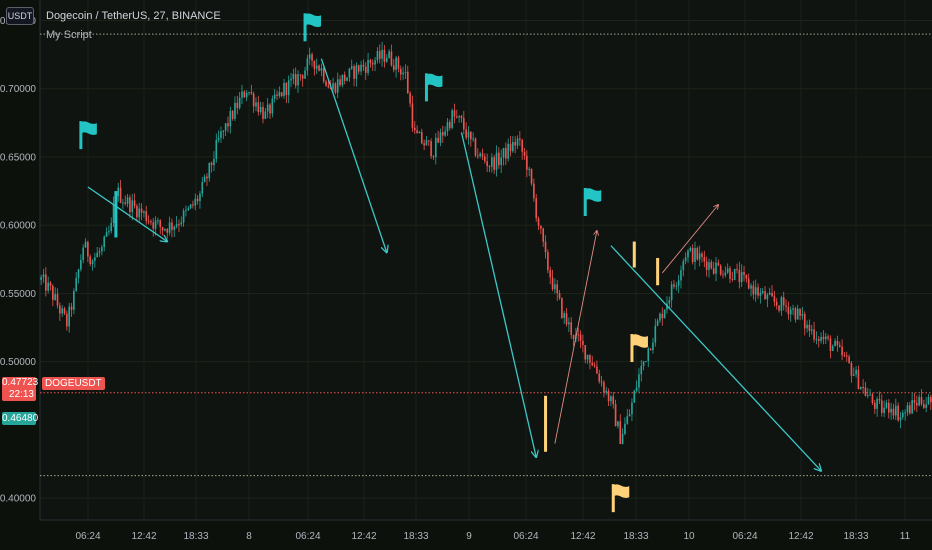 Image resolution: width=932 pixels, height=550 pixels. I want to click on x-tick-label: 12:42, so click(143, 536).